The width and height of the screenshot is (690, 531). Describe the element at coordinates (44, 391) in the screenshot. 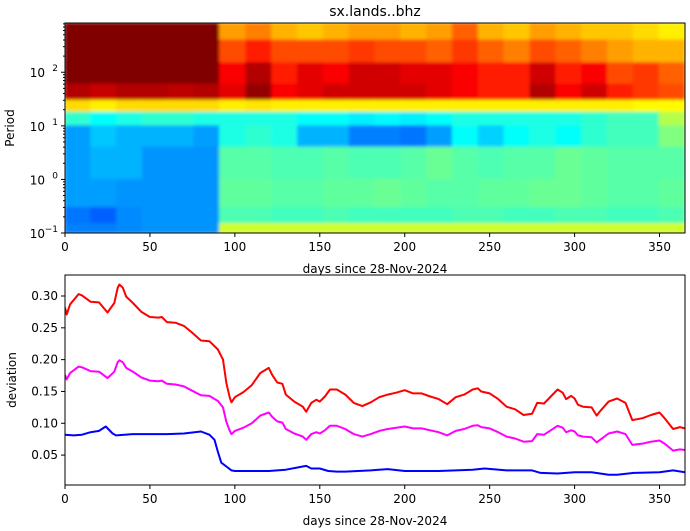

I see `bottom-y-tick-label: 0.15` at that location.